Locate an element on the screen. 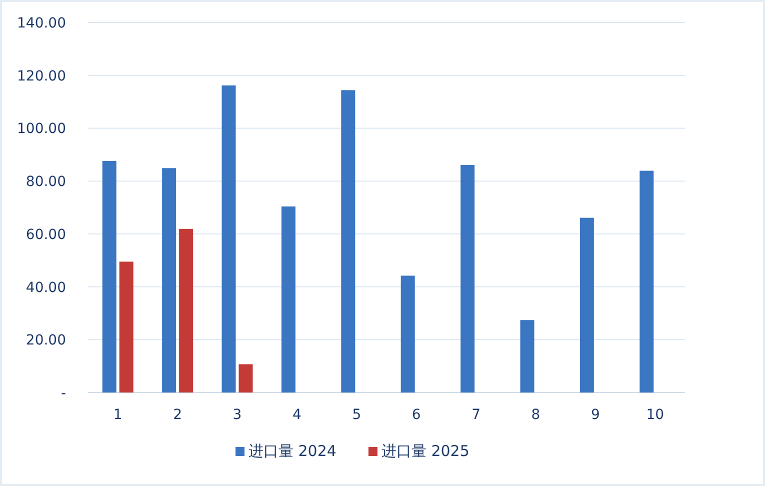  x-tick-label: 7 is located at coordinates (476, 415).